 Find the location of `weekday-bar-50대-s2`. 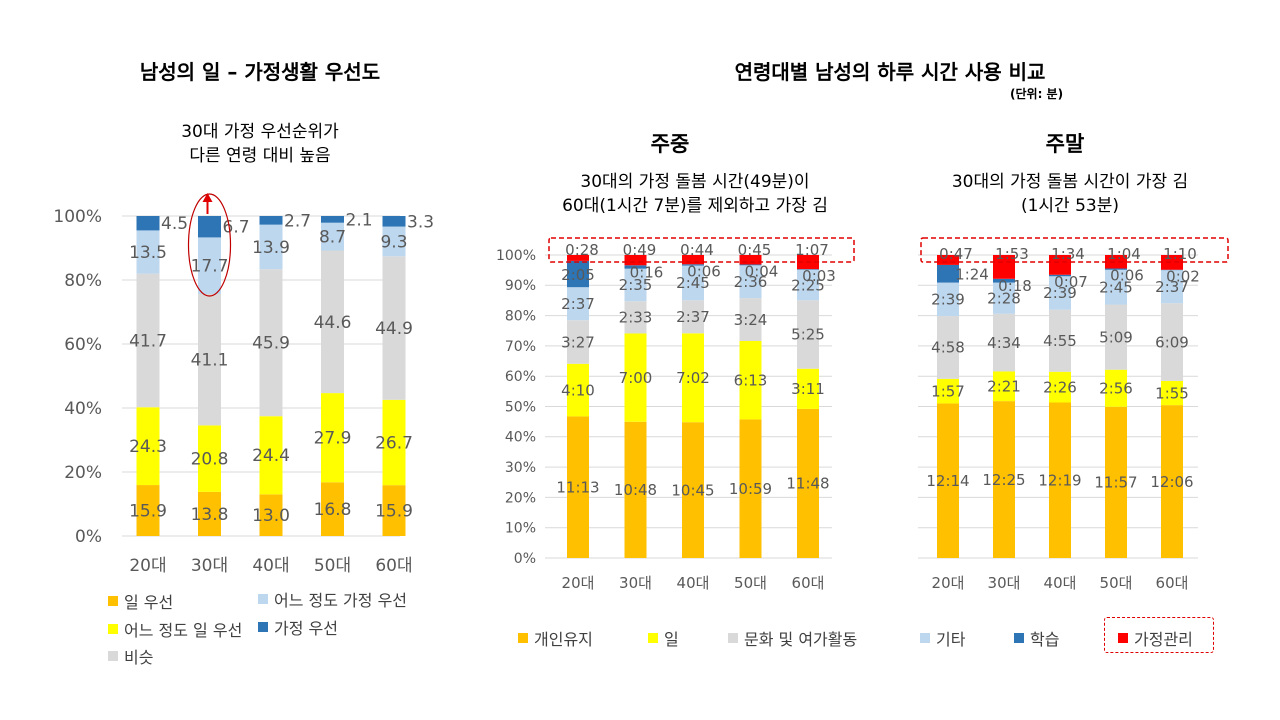

weekday-bar-50대-s2 is located at coordinates (750, 320).